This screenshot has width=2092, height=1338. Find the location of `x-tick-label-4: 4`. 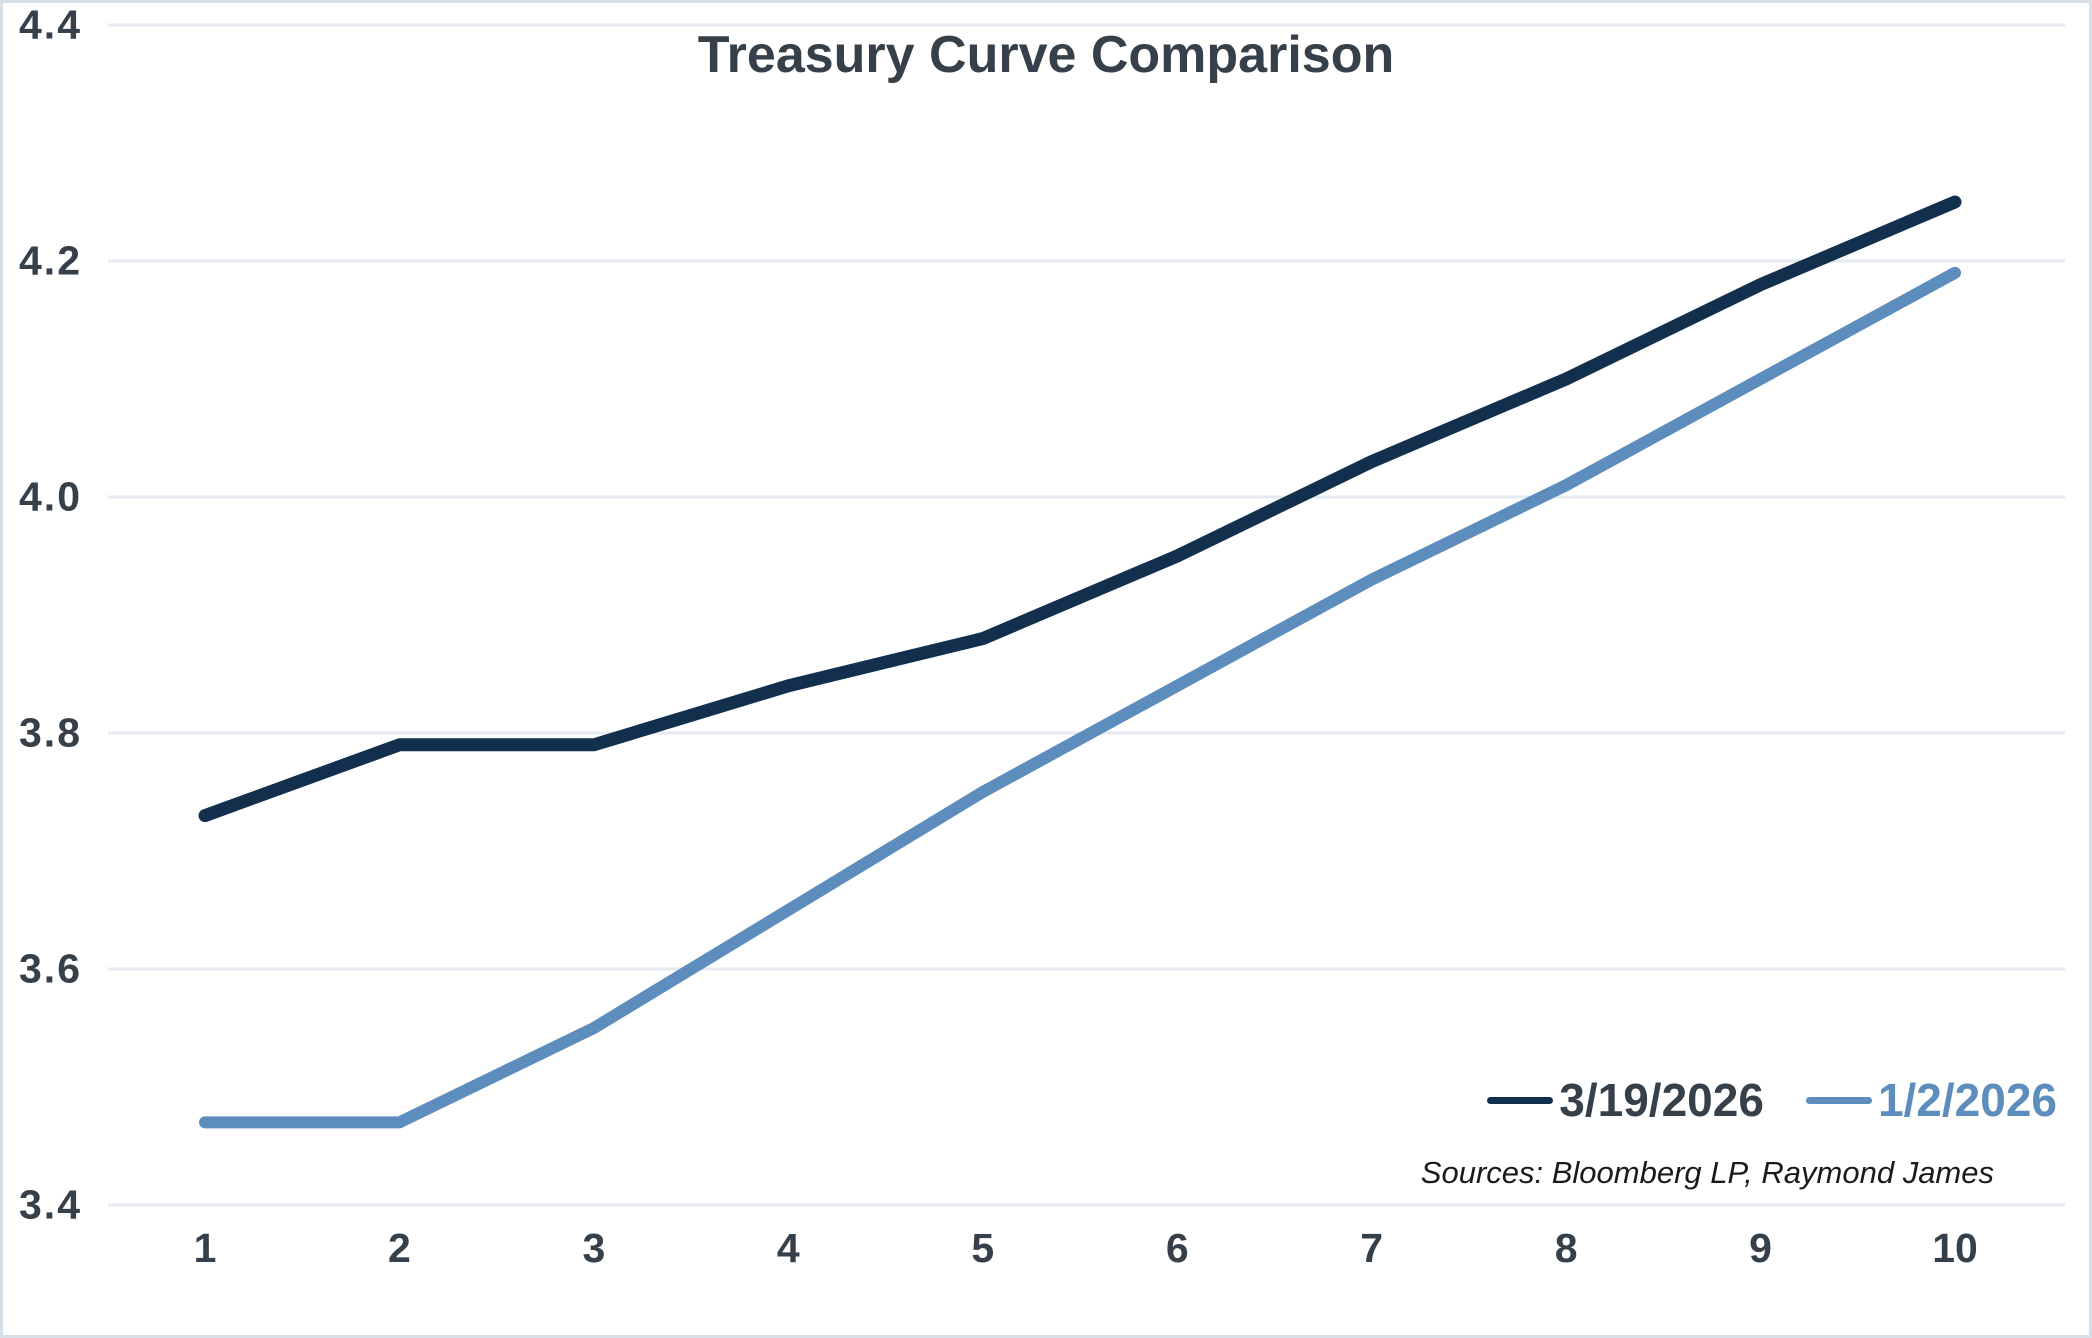

x-tick-label-4: 4 is located at coordinates (788, 1248).